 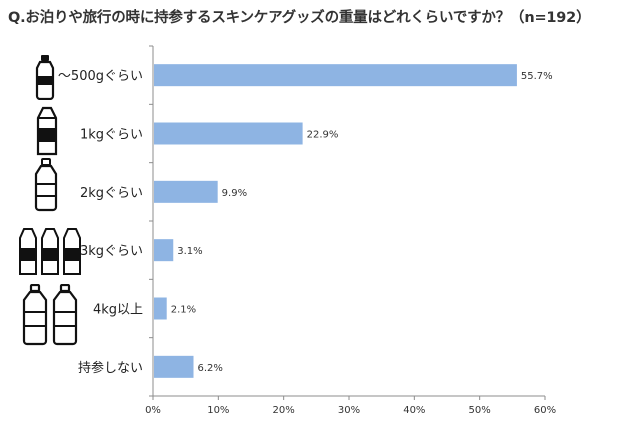 I want to click on milk-carton-icon, so click(x=47, y=131).